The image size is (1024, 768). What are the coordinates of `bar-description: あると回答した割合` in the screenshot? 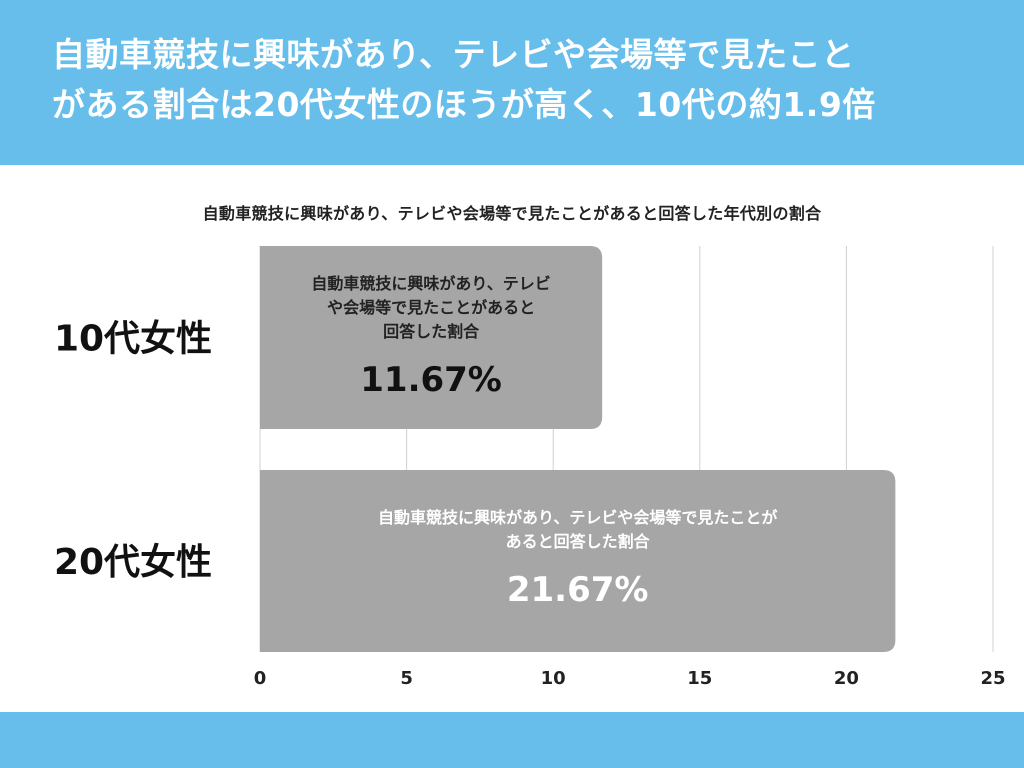 It's located at (578, 541).